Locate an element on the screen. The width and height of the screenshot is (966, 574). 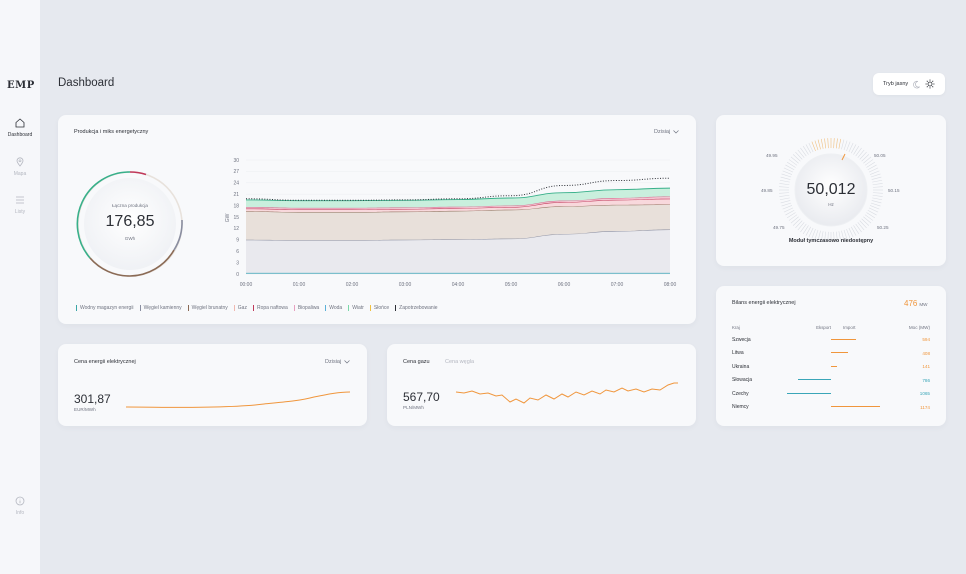
country-name: Niemcy is located at coordinates (740, 407).